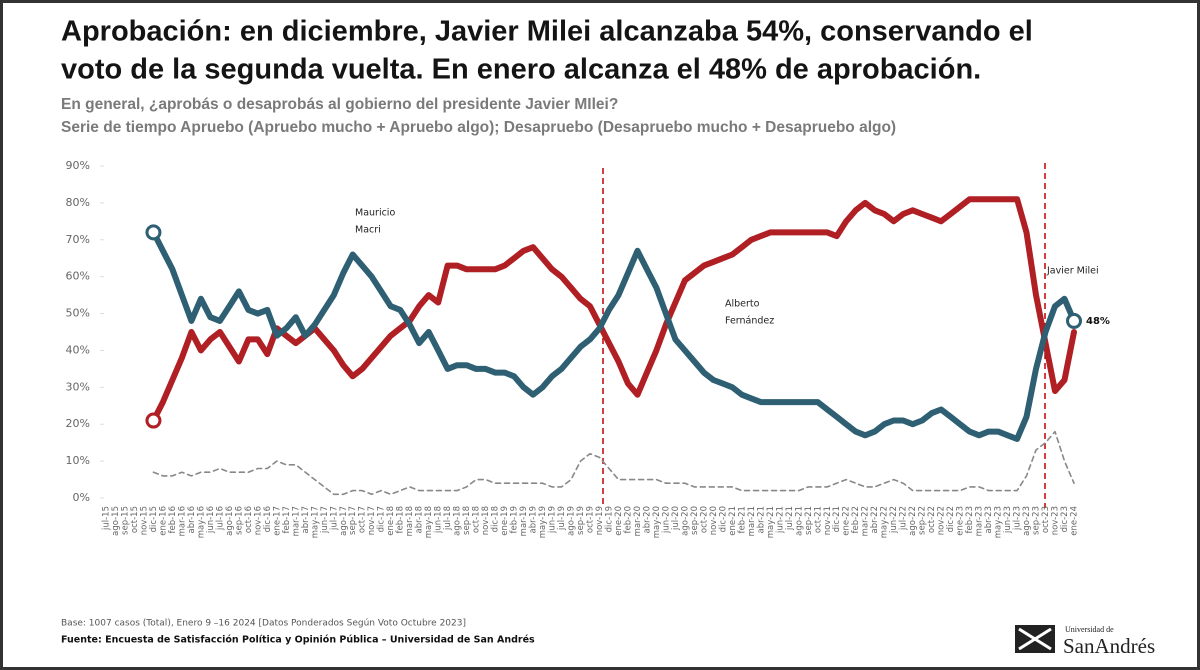 The width and height of the screenshot is (1200, 670). Describe the element at coordinates (961, 521) in the screenshot. I see `x-tick-label: ene-23` at that location.